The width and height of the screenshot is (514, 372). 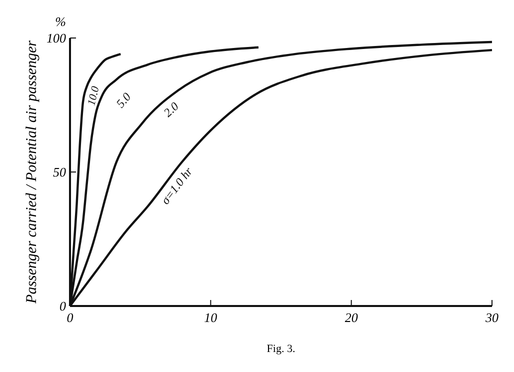 What do you see at coordinates (171, 109) in the screenshot?
I see `text: 2.0` at bounding box center [171, 109].